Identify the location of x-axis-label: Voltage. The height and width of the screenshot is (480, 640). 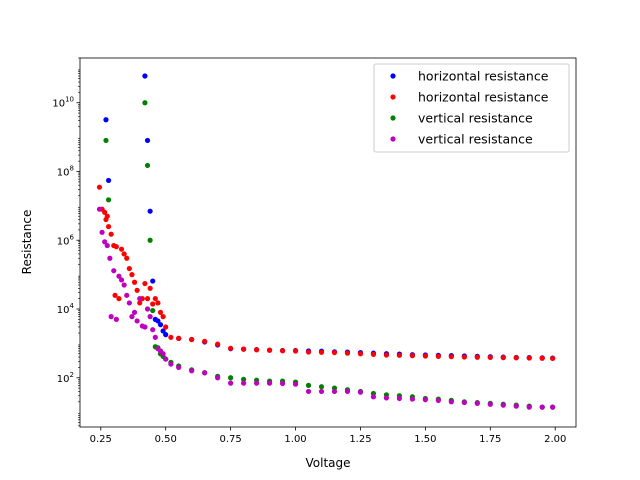
(327, 463).